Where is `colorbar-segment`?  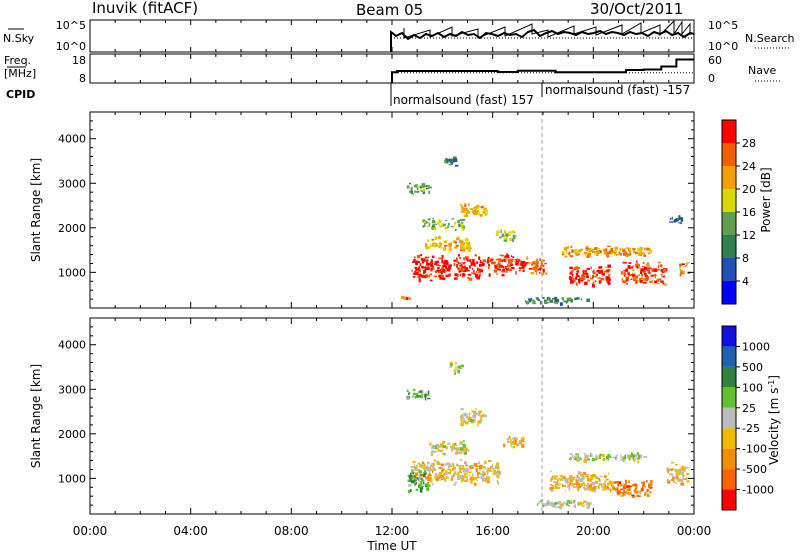 colorbar-segment is located at coordinates (729, 438).